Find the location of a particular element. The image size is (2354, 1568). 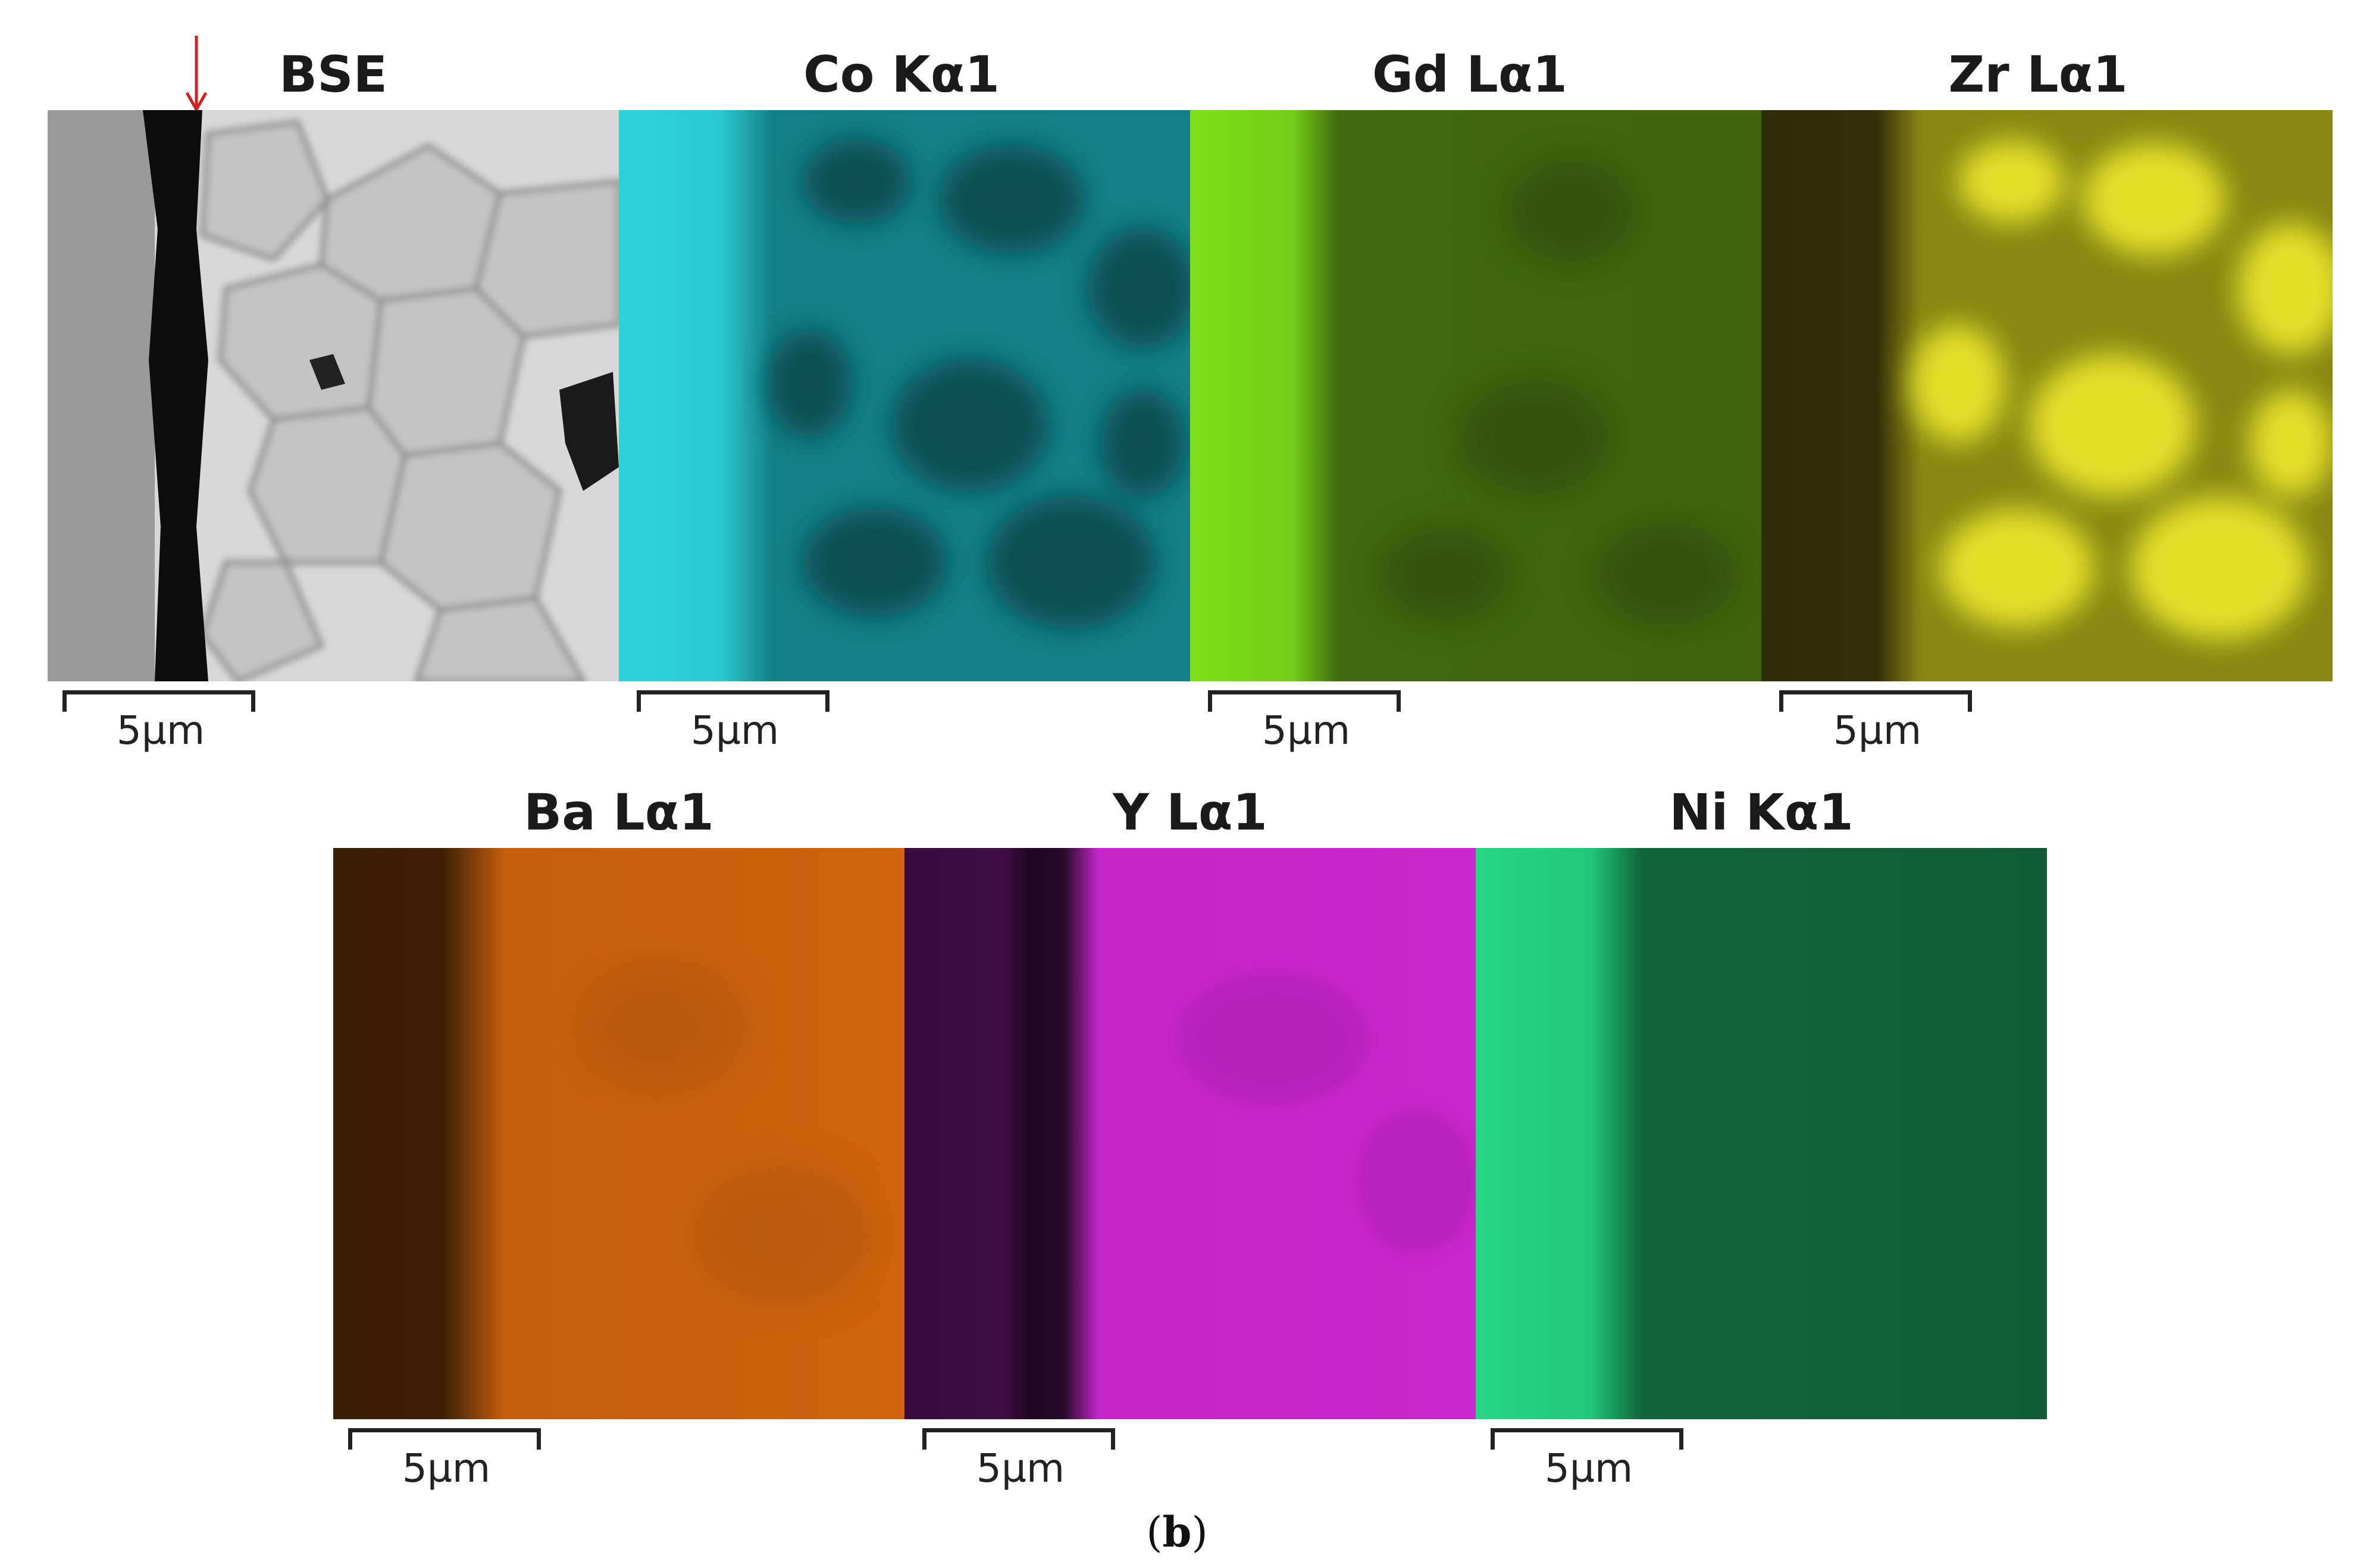

ba-map is located at coordinates (618, 1133).